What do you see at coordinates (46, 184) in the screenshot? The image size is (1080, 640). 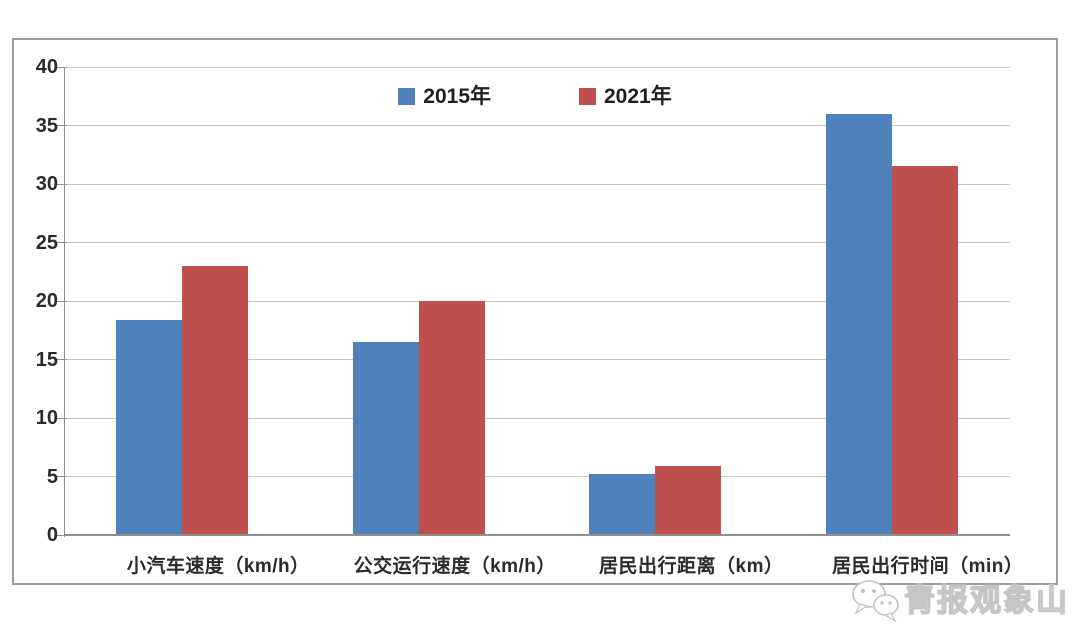 I see `y-axis-tick-label: 30` at bounding box center [46, 184].